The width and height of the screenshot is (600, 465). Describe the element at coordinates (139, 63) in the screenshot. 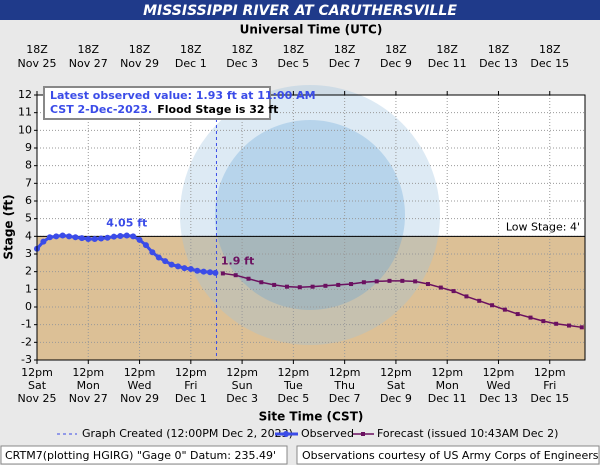

I see `x2-tick-label: Nov 29` at that location.